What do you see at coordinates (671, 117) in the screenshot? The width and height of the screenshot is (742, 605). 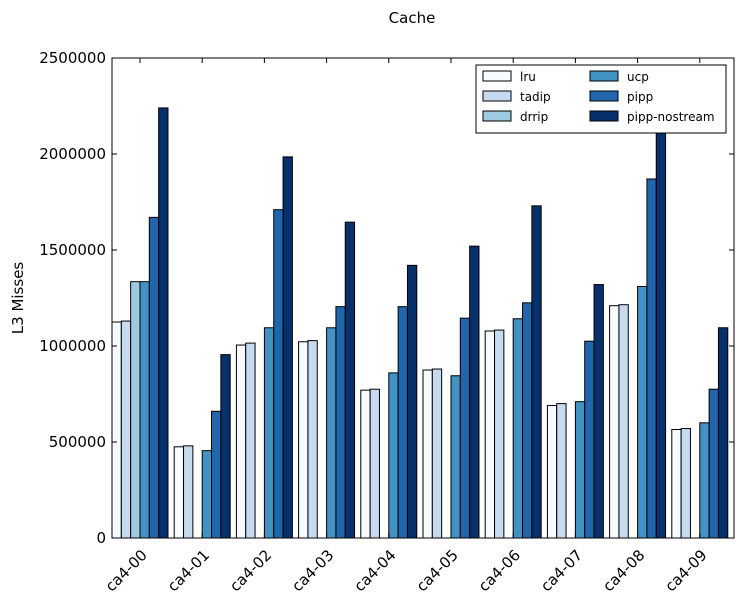 I see `legend-label-pipp-nostream: pipp-nostream` at bounding box center [671, 117].